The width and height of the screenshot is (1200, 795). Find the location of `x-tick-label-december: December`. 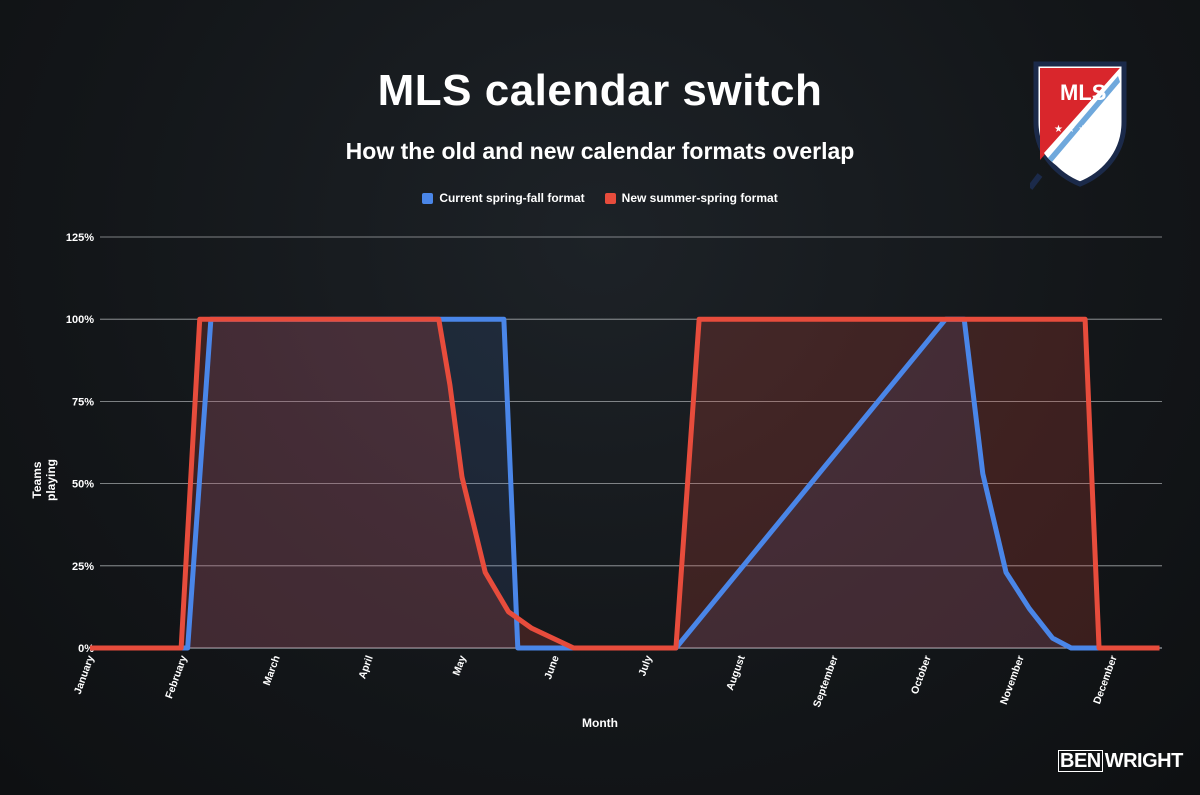

x-tick-label-december: December is located at coordinates (1105, 680).